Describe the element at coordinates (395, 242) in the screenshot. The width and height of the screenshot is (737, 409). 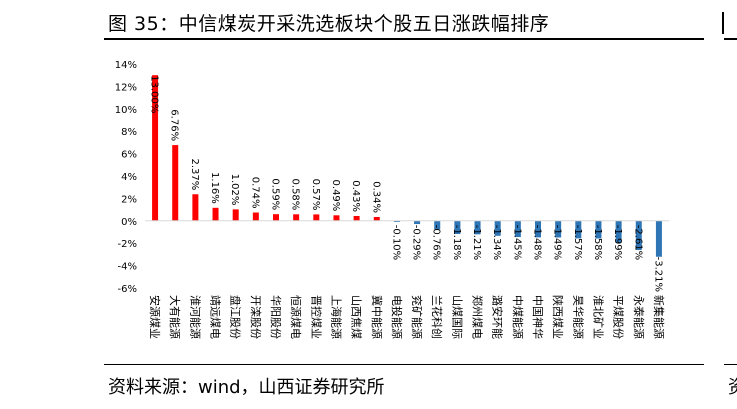
I see `value-label: -0.10%` at that location.